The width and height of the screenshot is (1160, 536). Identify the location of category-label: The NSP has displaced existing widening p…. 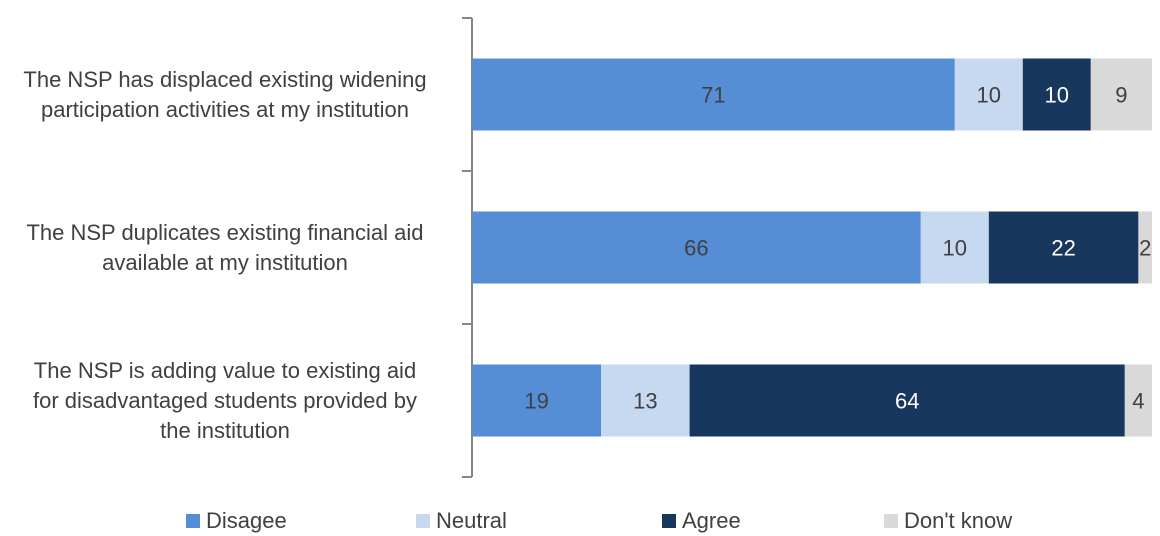
(225, 95).